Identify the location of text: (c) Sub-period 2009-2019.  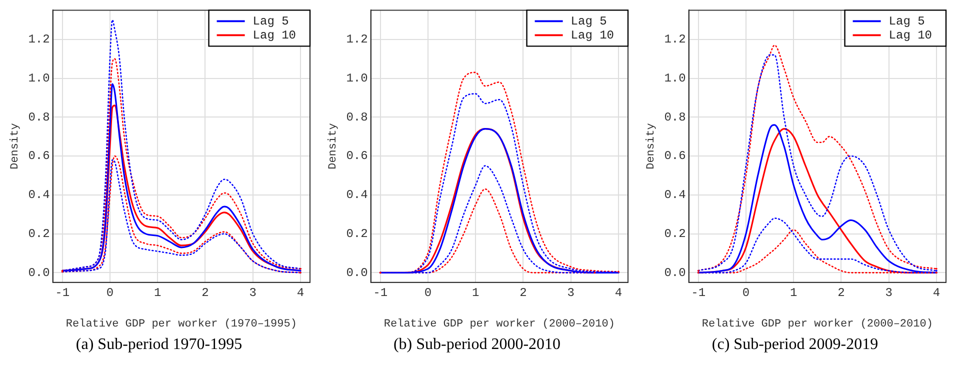
(795, 345).